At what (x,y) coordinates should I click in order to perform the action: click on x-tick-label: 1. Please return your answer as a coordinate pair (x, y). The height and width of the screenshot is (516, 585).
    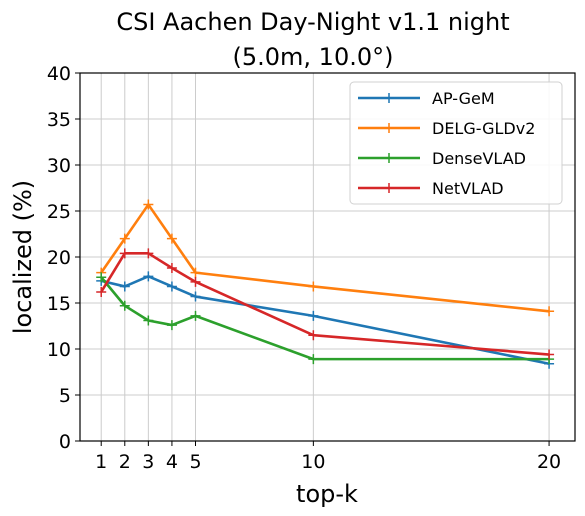
    Looking at the image, I should click on (101, 462).